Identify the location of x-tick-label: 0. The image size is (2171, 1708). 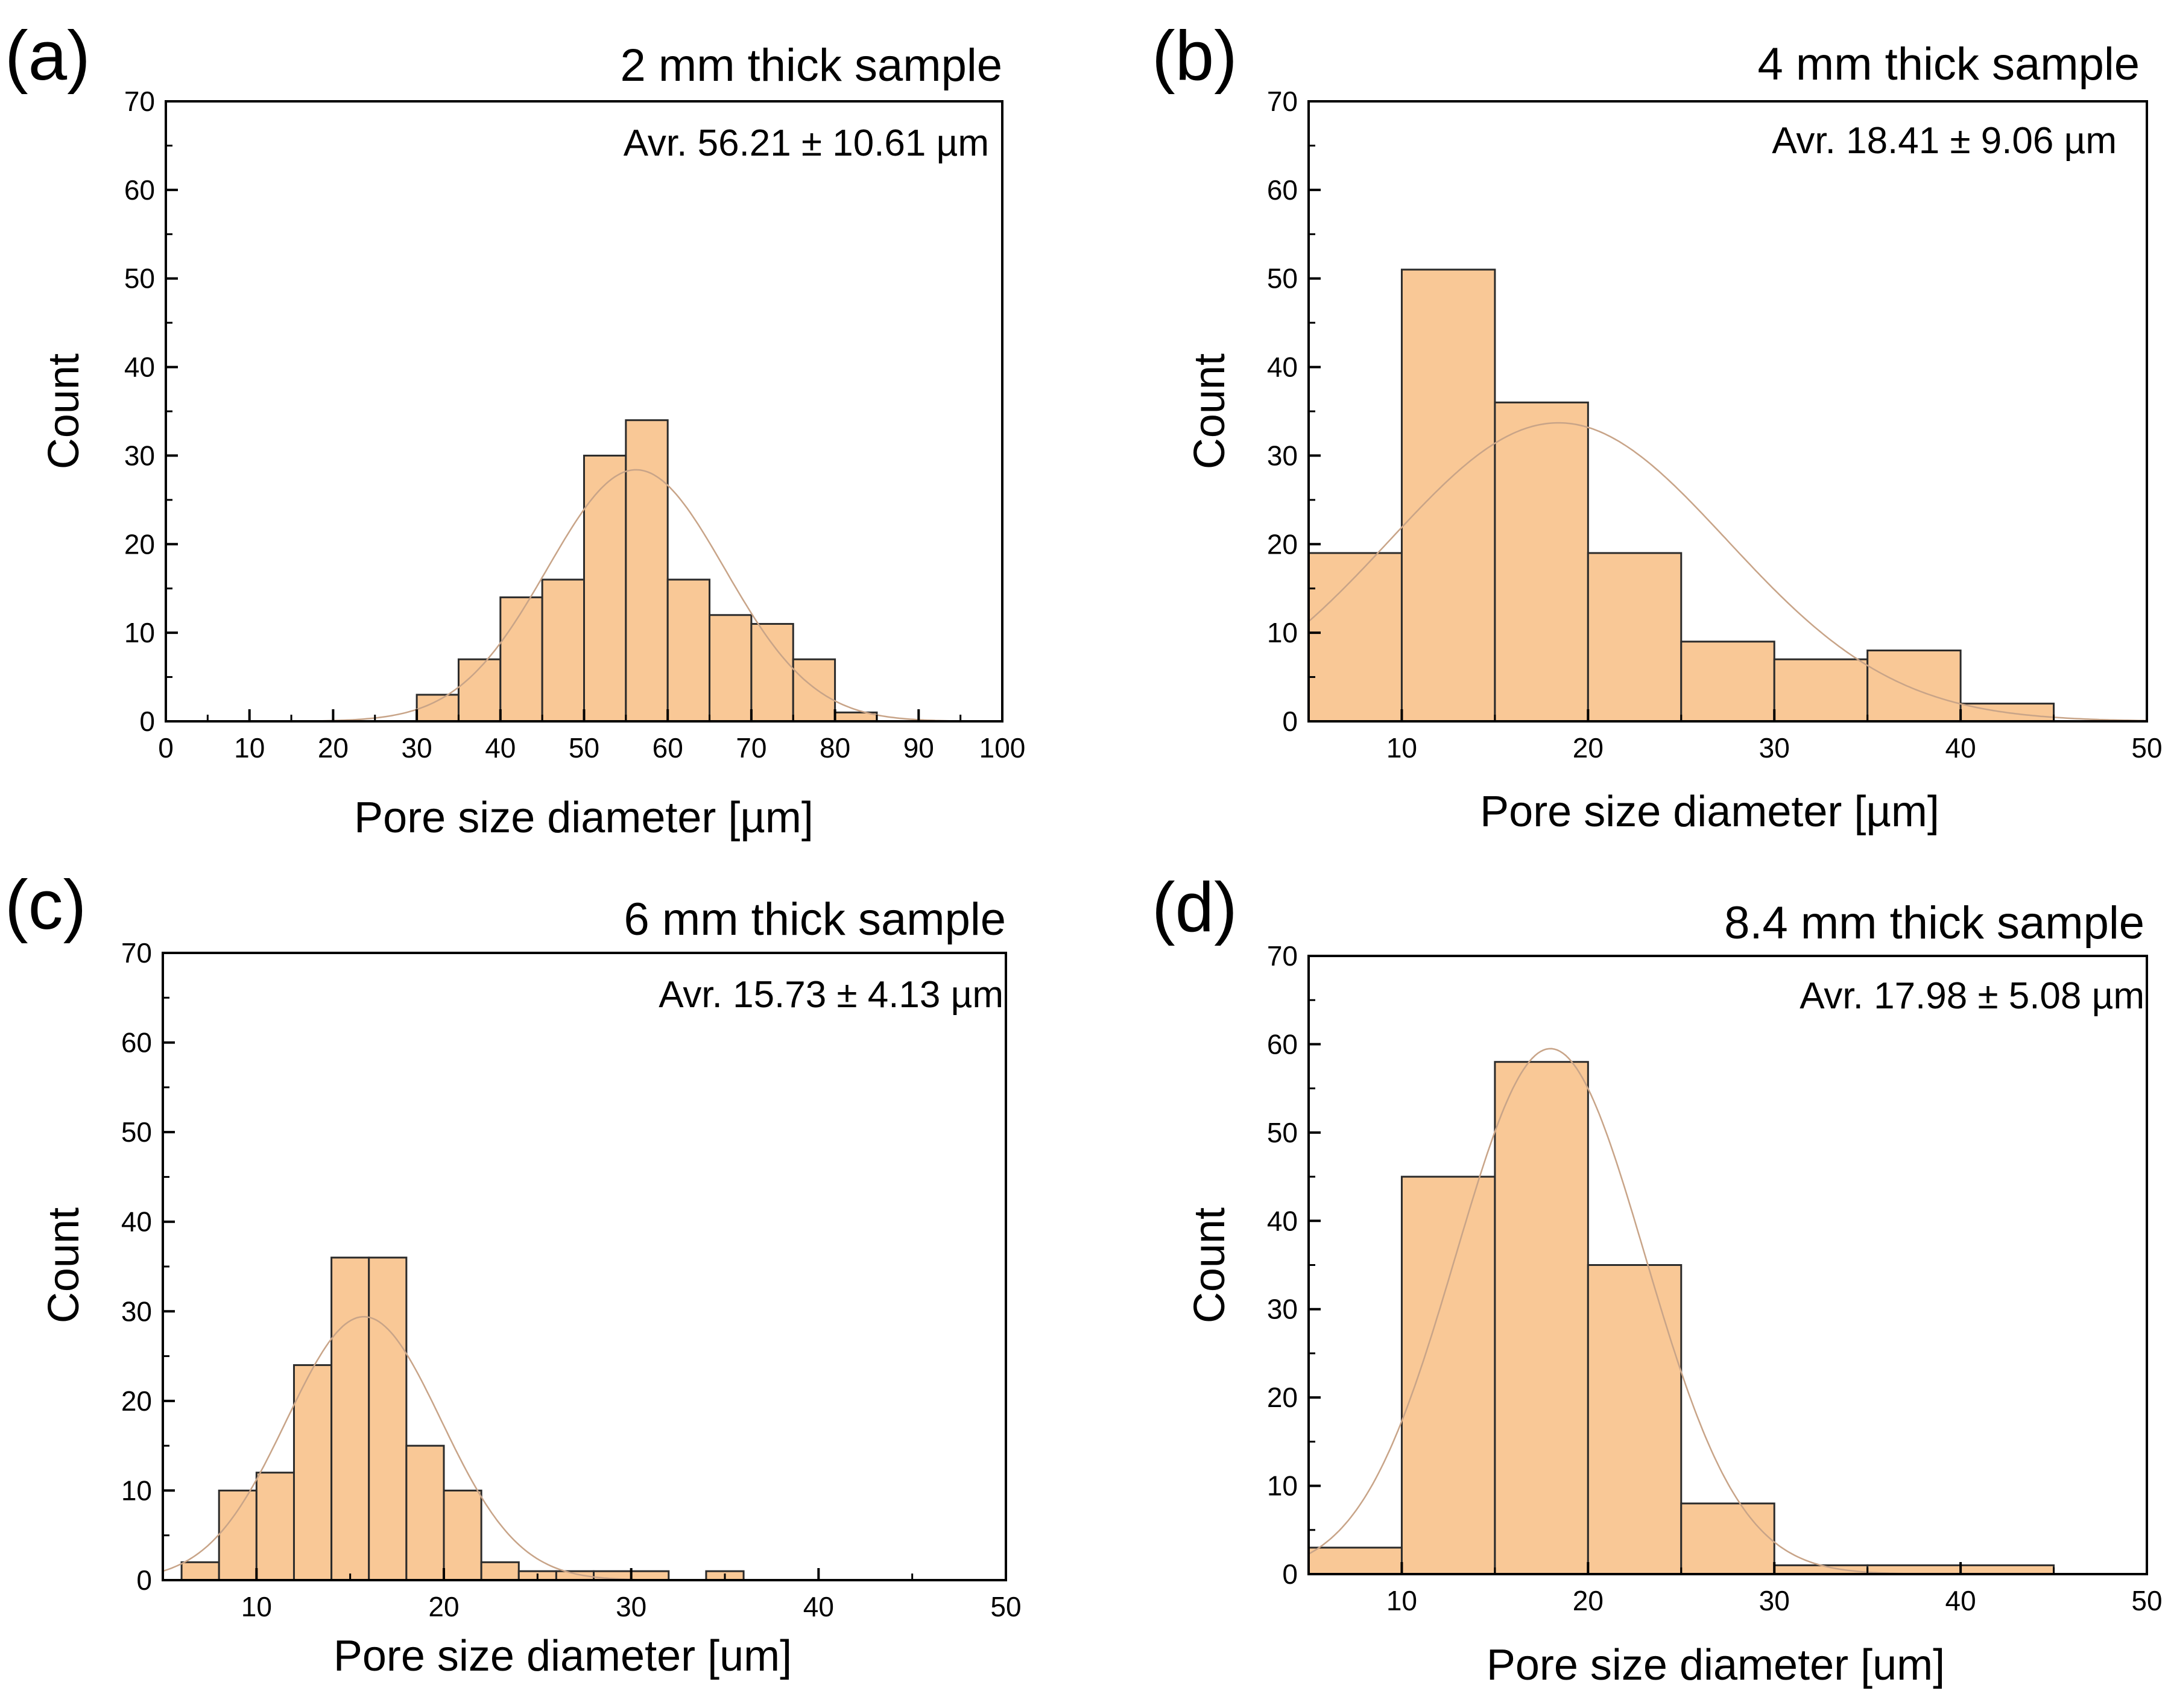
(166, 748).